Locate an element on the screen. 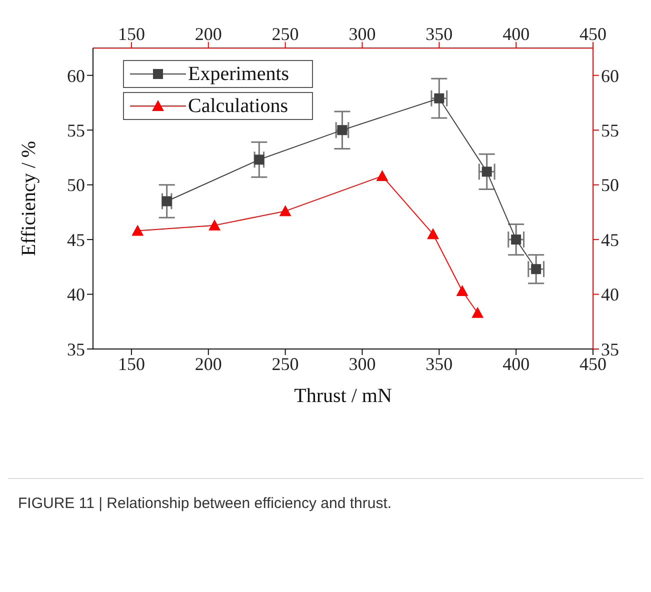 The height and width of the screenshot is (592, 651). y2-tick-label: 55 is located at coordinates (610, 130).